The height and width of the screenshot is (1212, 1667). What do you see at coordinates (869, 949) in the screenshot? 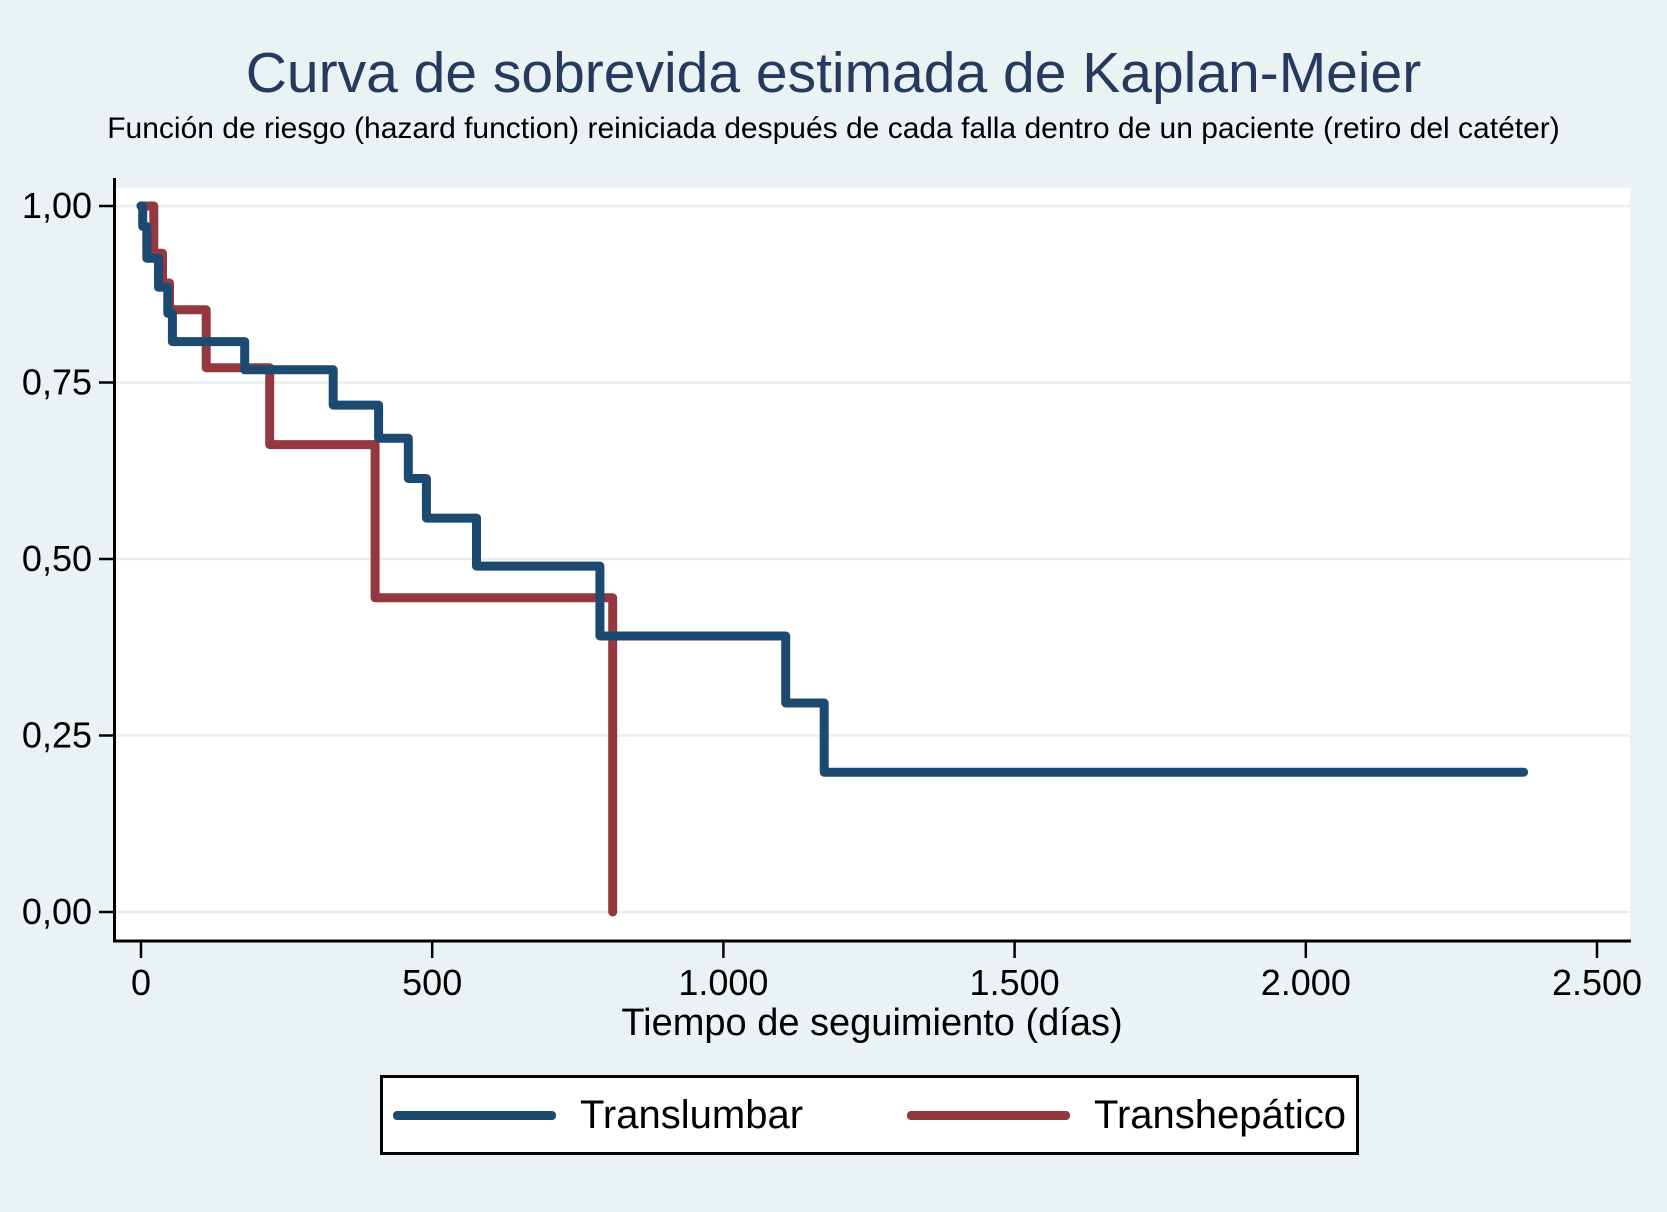
I see `x-axis-ticks` at bounding box center [869, 949].